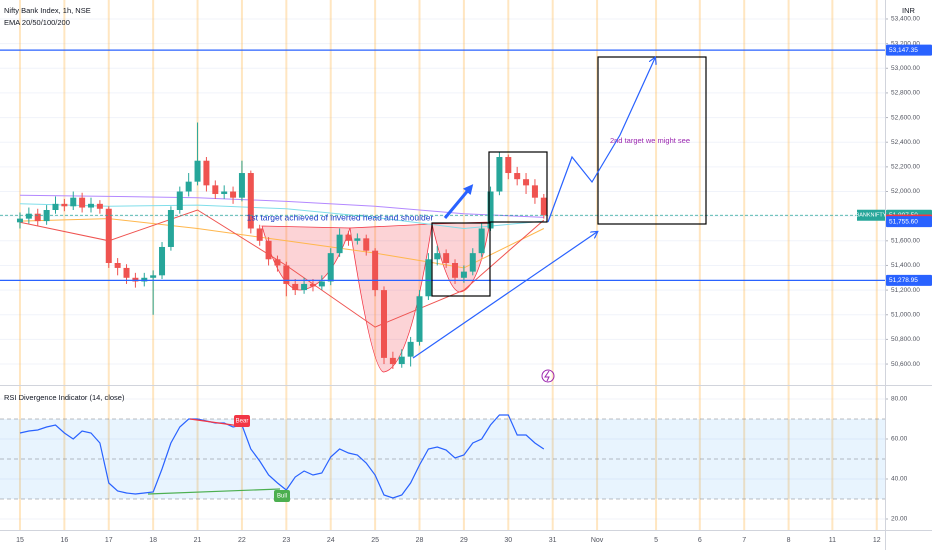 The image size is (932, 550). Describe the element at coordinates (899, 439) in the screenshot. I see `y-tick-label: 60.00` at that location.